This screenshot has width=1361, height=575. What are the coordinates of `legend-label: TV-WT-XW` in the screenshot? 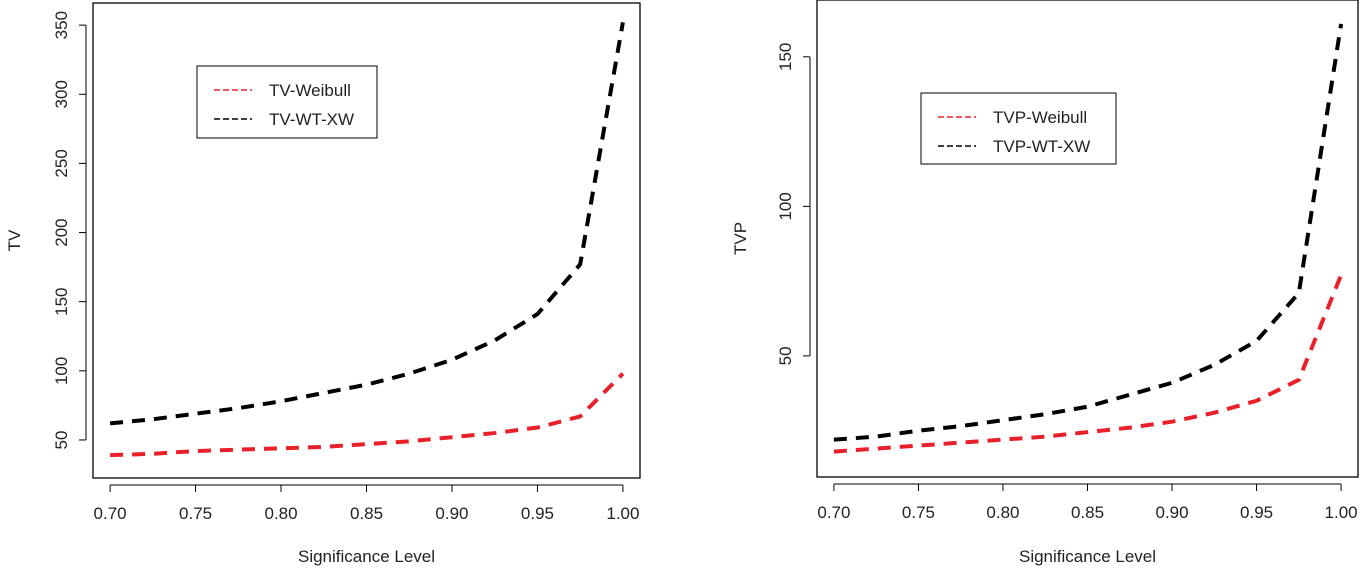 It's located at (311, 119).